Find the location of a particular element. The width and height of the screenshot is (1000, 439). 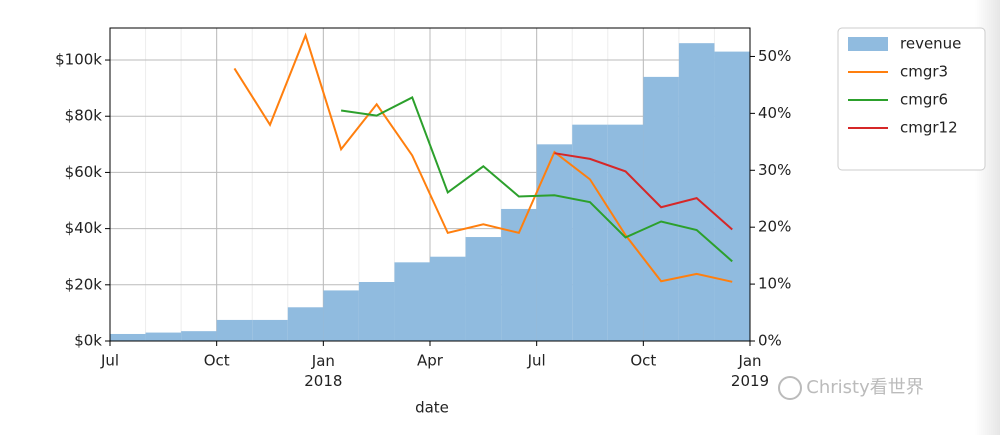

legend-label: cmgr3 is located at coordinates (924, 72).